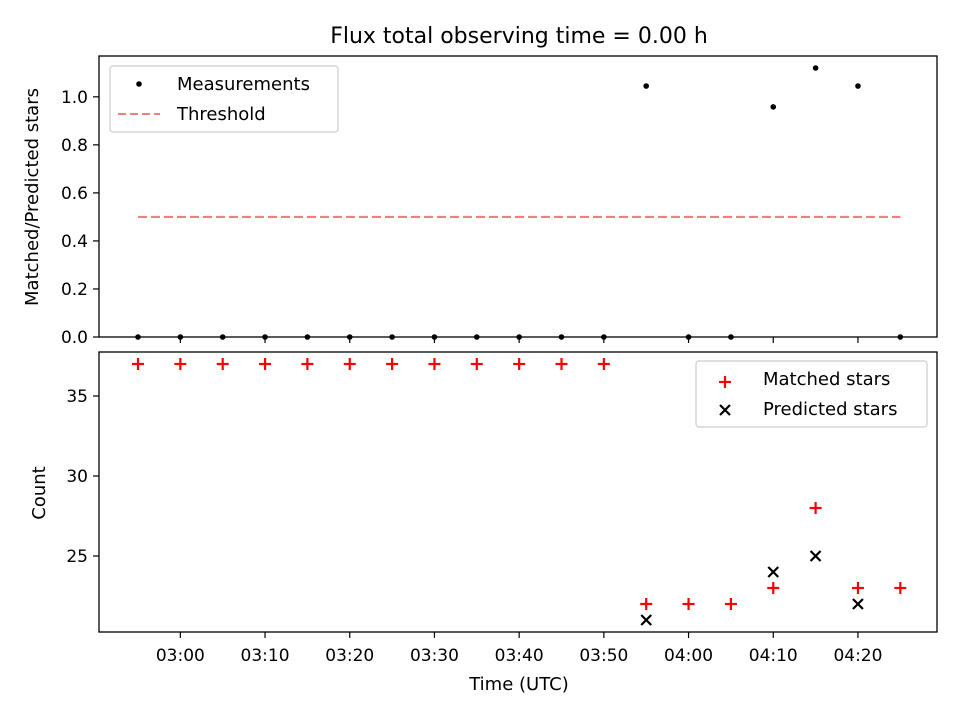  Describe the element at coordinates (519, 36) in the screenshot. I see `chart-title: Flux total observing time = 0.00 h` at that location.